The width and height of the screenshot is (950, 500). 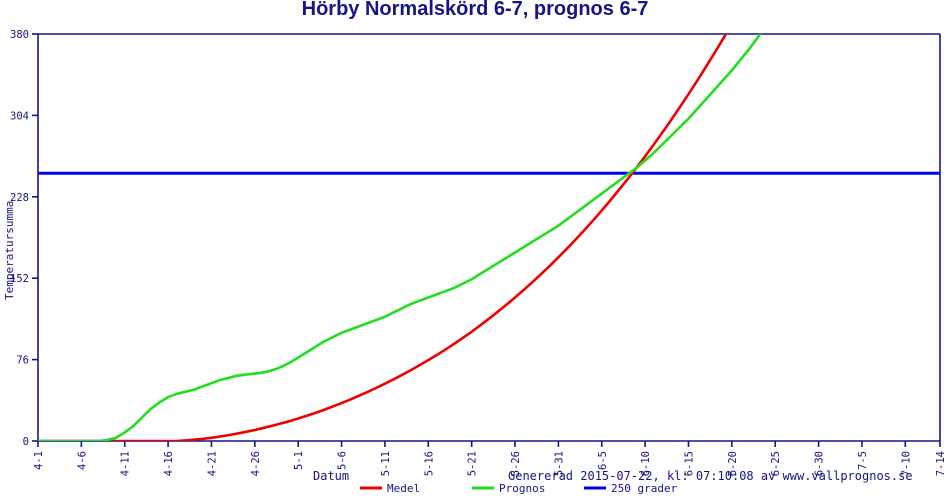 What do you see at coordinates (941, 463) in the screenshot?
I see `x-tick-label: 7-14` at bounding box center [941, 463].